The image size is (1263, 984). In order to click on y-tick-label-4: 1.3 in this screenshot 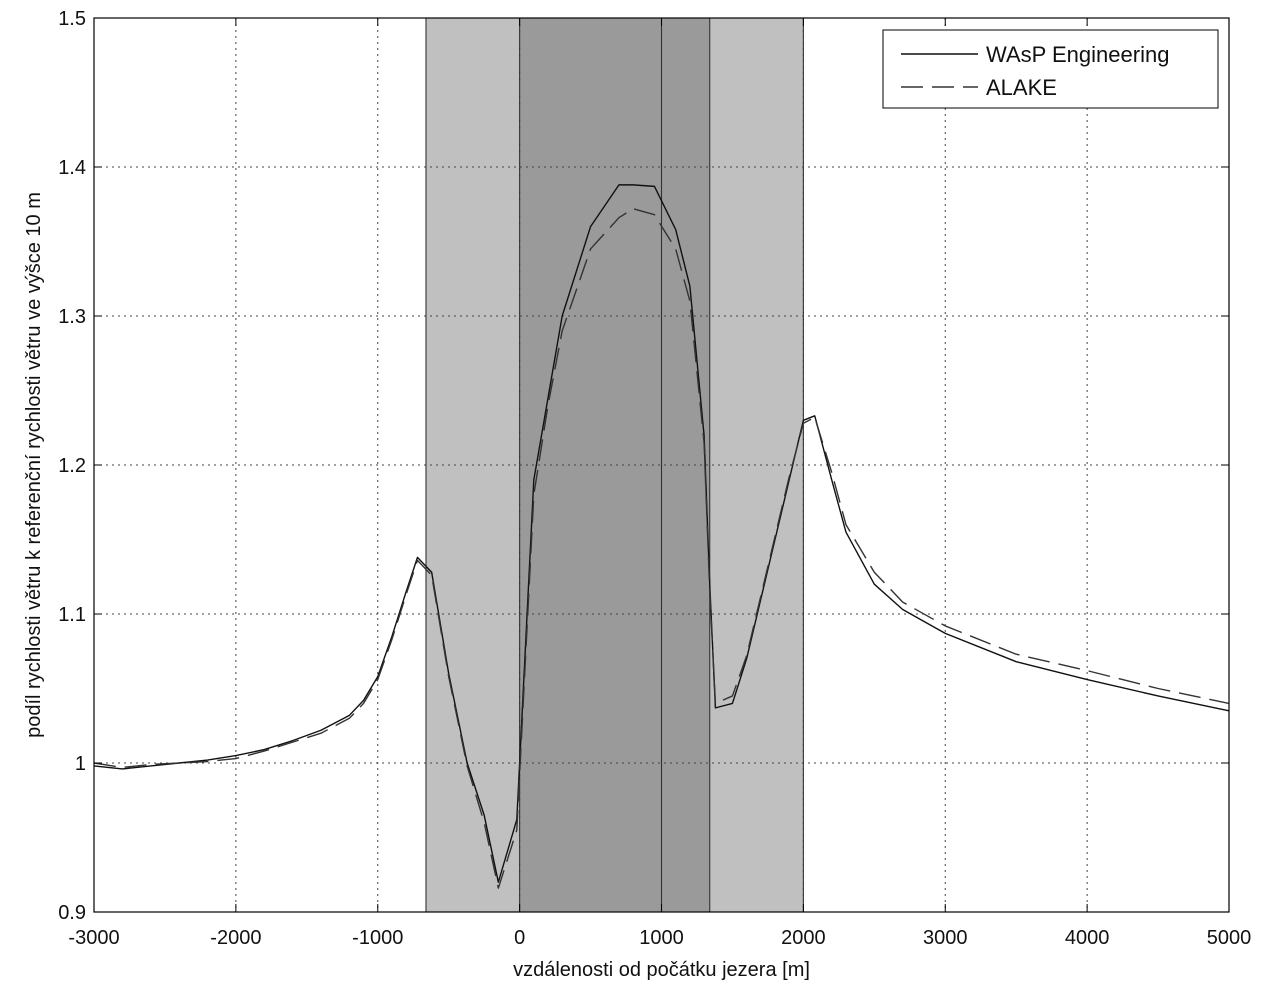, I will do `click(72, 317)`.